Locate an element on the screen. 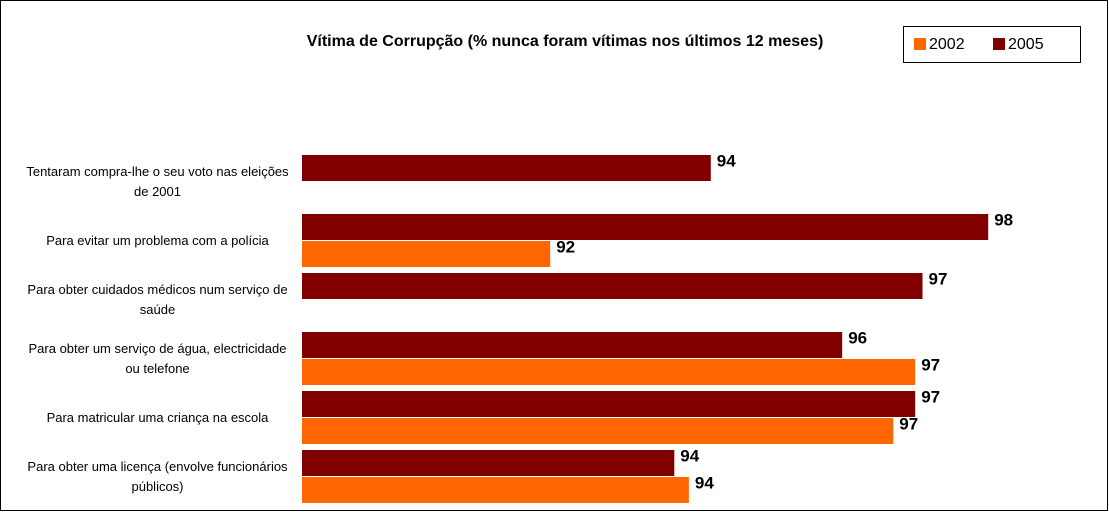 Image resolution: width=1109 pixels, height=512 pixels. category-label: Para evitar um problema com a polícia is located at coordinates (157, 240).